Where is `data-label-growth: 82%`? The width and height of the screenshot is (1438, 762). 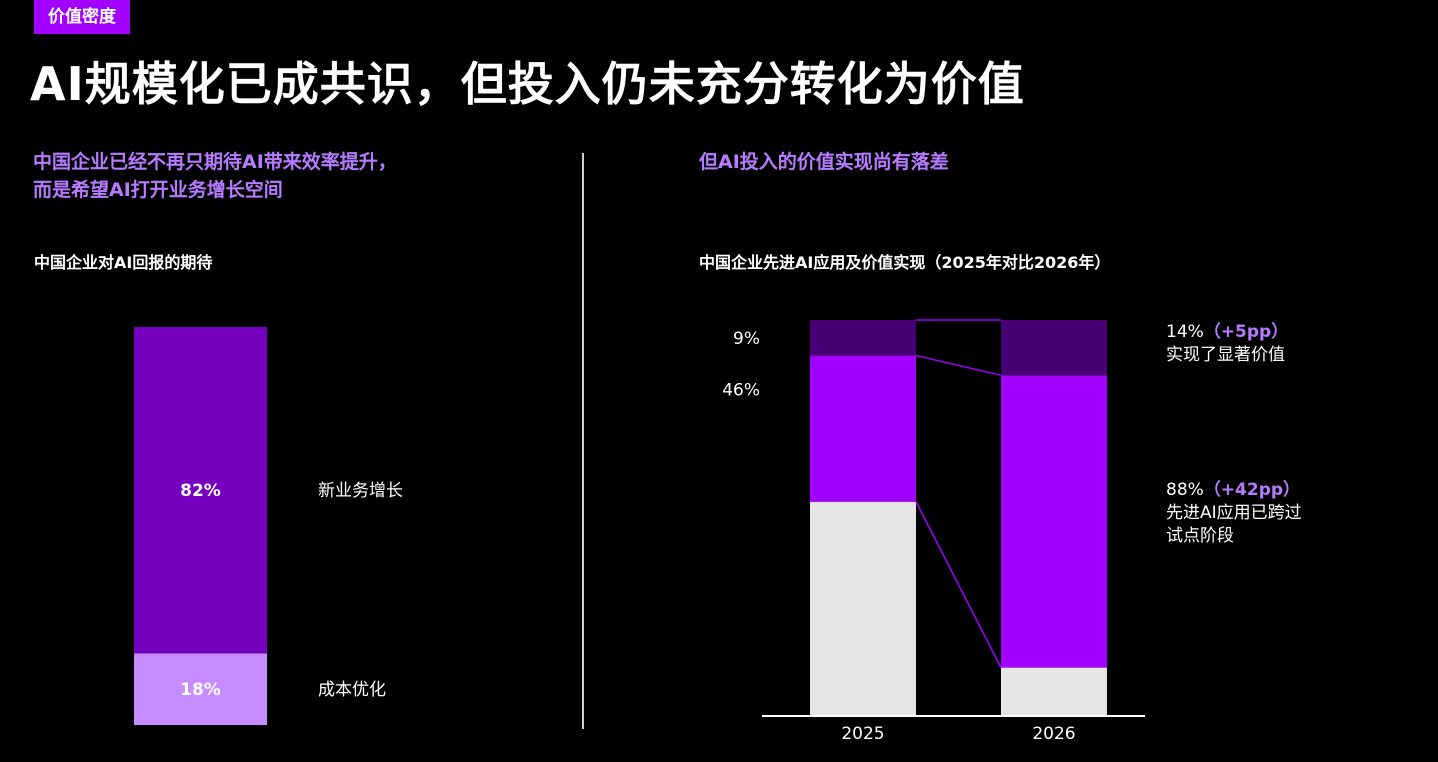 data-label-growth: 82% is located at coordinates (200, 491).